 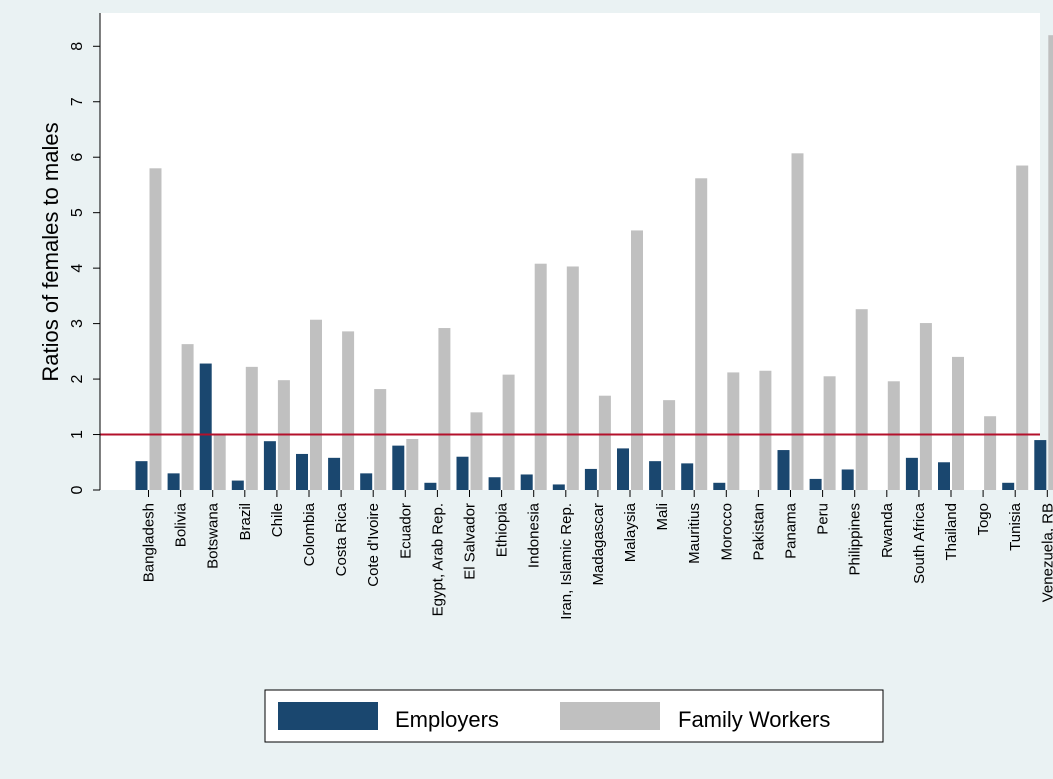 What do you see at coordinates (444, 409) in the screenshot?
I see `bar-family-workers-egypt-arab-rep` at bounding box center [444, 409].